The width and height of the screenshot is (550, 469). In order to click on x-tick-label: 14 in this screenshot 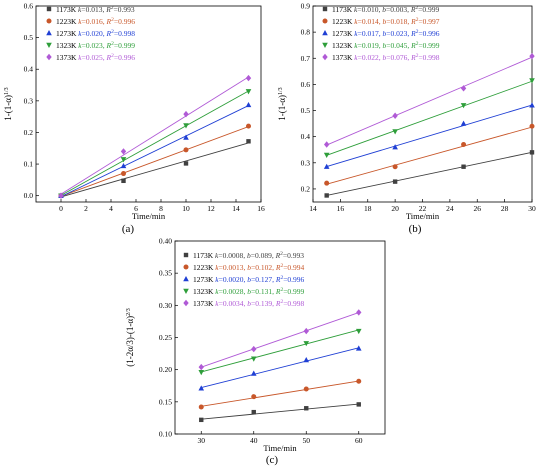, I will do `click(313, 208)`.